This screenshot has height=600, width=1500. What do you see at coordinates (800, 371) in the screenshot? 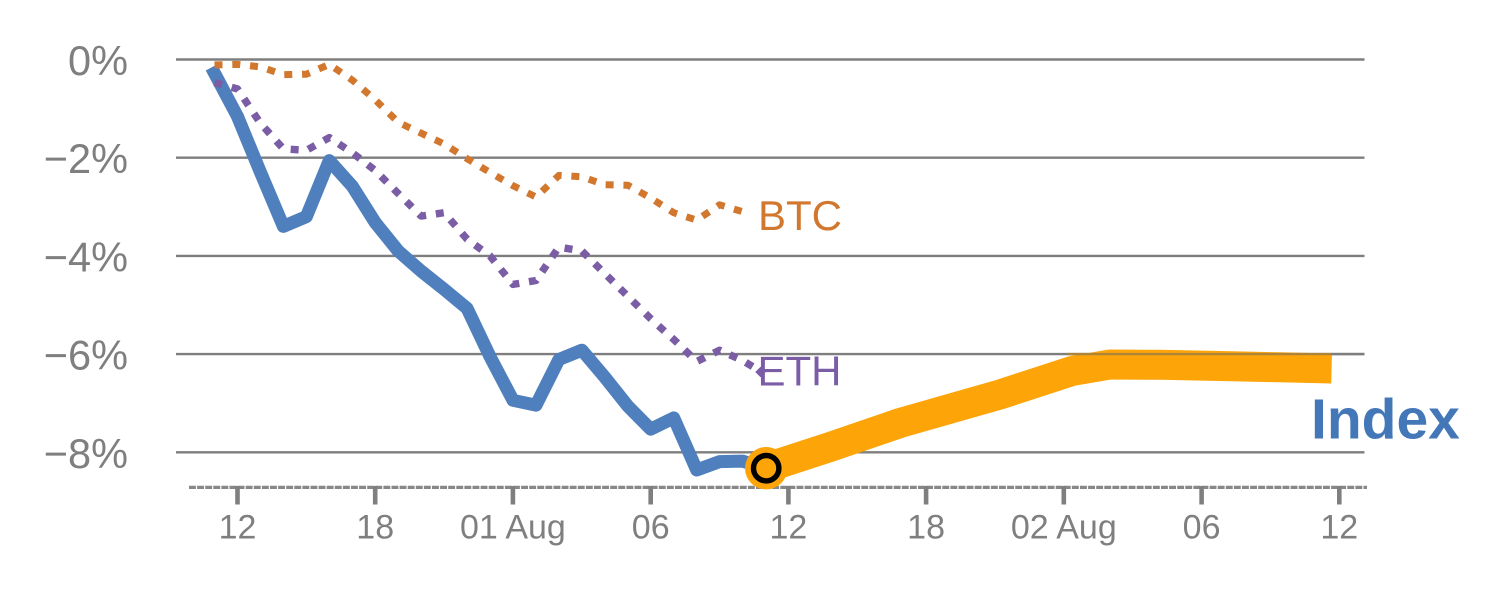
I see `svg-text: ETH` at bounding box center [800, 371].